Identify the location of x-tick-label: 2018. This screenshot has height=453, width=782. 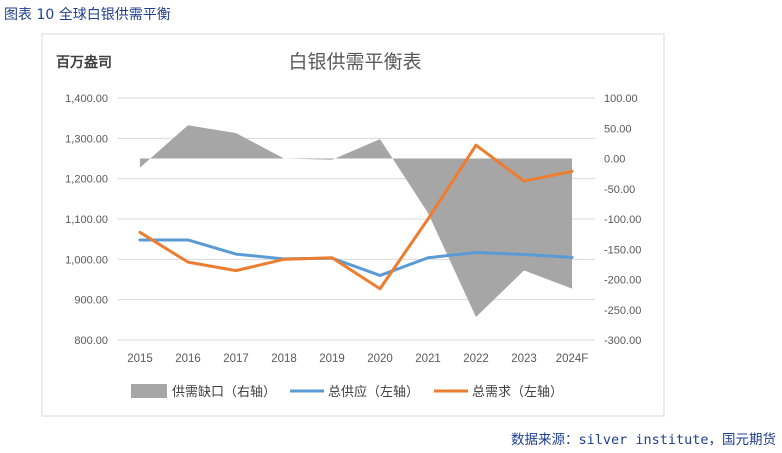
(284, 359).